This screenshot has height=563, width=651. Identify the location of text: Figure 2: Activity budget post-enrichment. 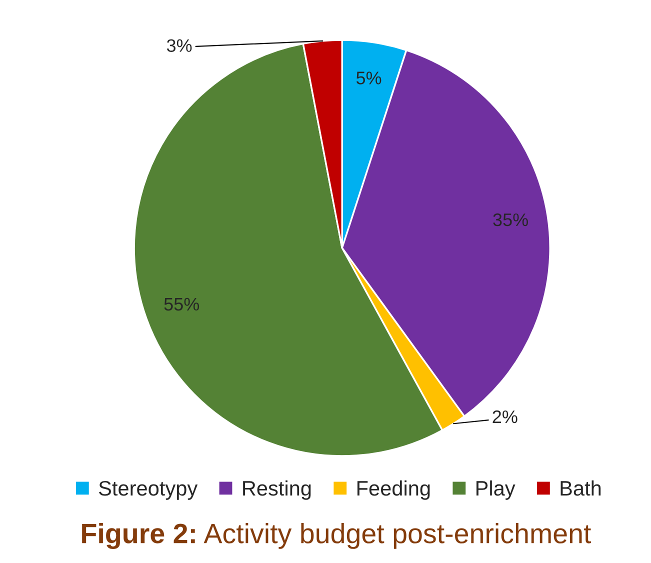
(337, 535).